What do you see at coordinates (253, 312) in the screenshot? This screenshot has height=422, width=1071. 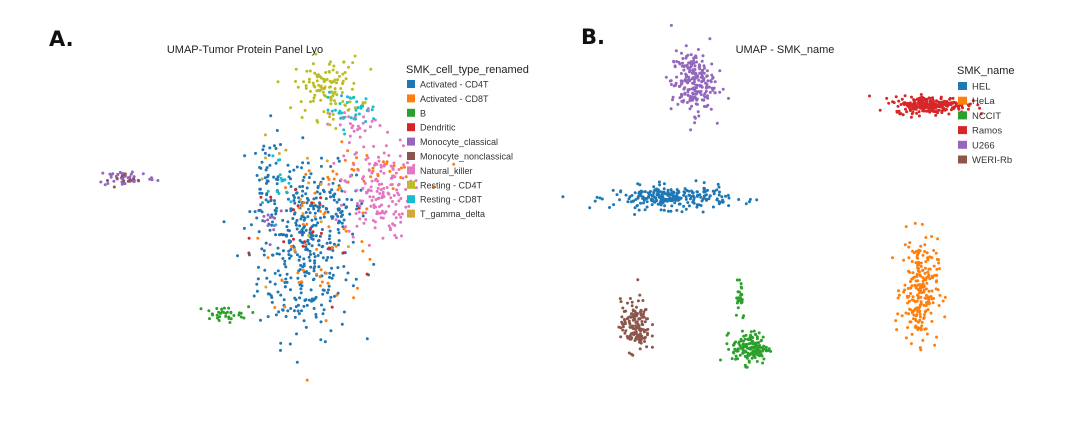 I see `point-b` at bounding box center [253, 312].